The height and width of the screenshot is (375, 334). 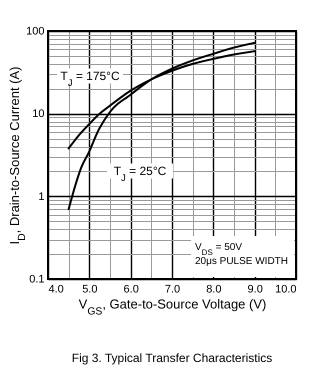 I want to click on x-tick-label: 6.0, so click(x=131, y=290).